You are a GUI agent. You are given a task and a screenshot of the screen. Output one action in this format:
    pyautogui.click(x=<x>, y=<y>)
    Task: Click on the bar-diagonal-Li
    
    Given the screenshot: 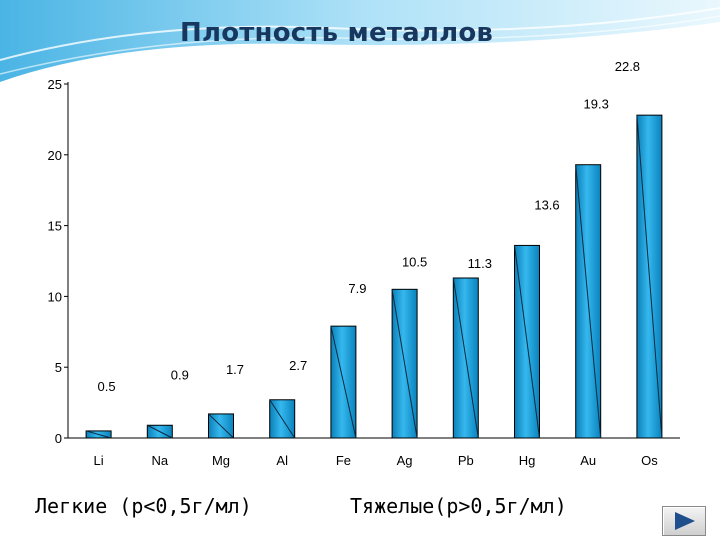 What is the action you would take?
    pyautogui.click(x=98, y=434)
    